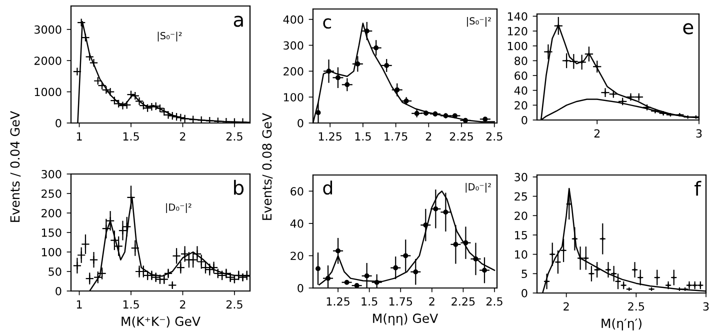 The width and height of the screenshot is (726, 334). What do you see at coordinates (521, 177) in the screenshot?
I see `y-tick-label: 30` at bounding box center [521, 177].